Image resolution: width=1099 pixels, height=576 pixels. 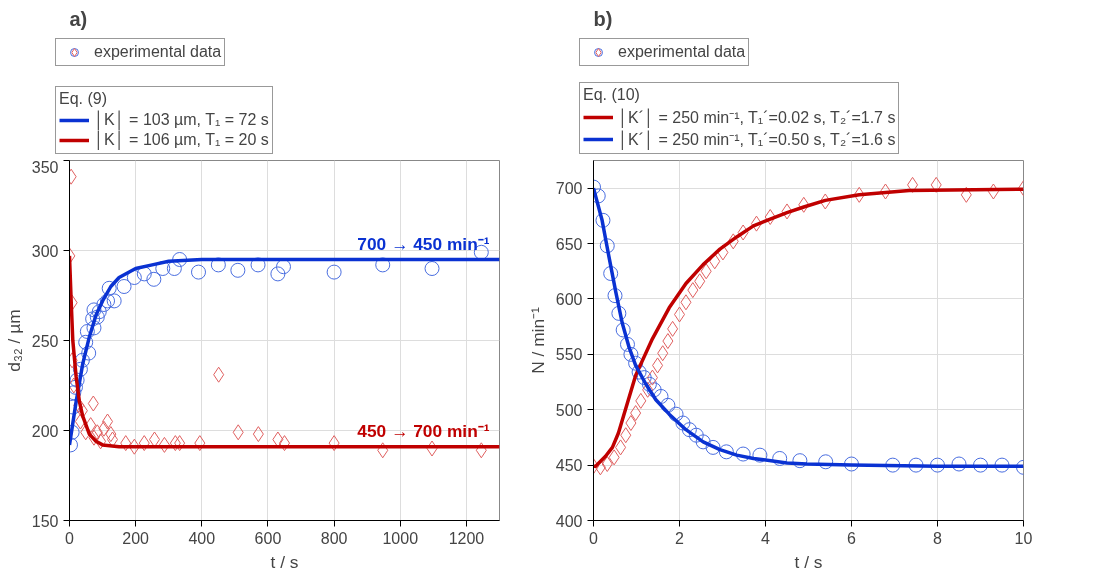 What do you see at coordinates (45, 431) in the screenshot?
I see `y-tick-label: 200` at bounding box center [45, 431].